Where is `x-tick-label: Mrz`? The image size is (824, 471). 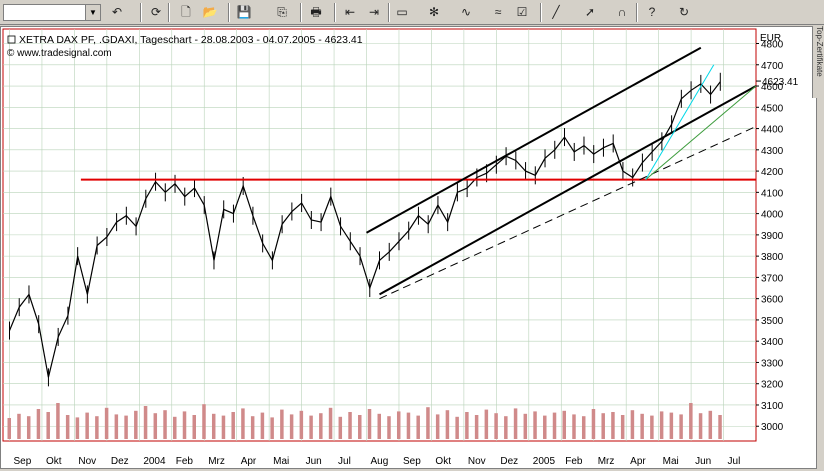 x-tick-label: Mrz is located at coordinates (606, 461).